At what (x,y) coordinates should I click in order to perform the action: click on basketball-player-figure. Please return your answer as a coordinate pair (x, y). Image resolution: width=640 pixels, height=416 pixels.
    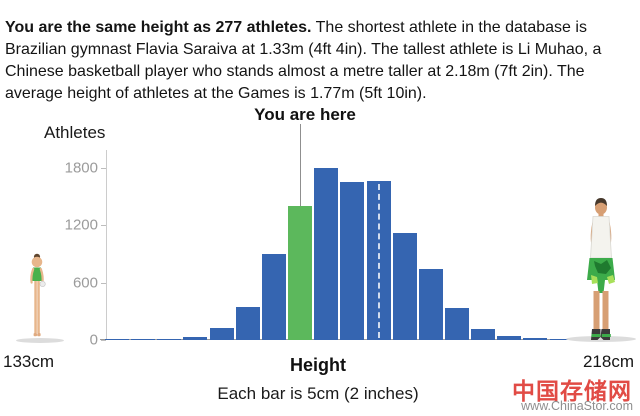
    Looking at the image, I should click on (601, 272).